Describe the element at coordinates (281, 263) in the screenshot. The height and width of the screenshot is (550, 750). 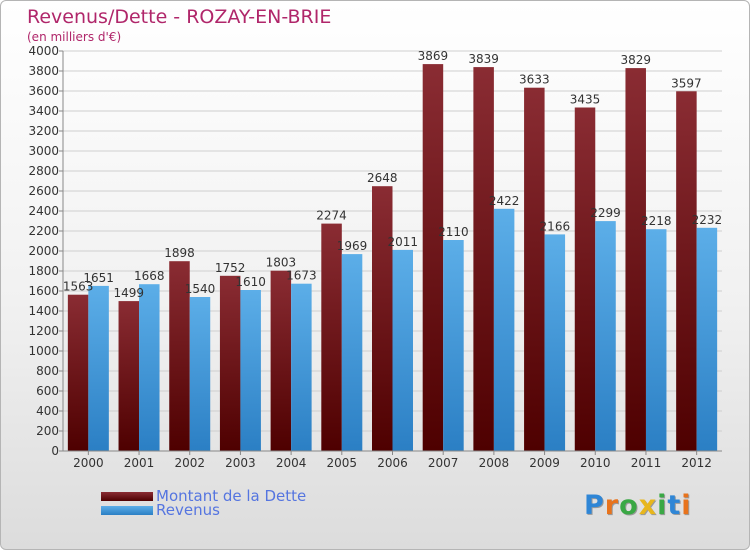
I see `data-label-debt: 1803` at that location.